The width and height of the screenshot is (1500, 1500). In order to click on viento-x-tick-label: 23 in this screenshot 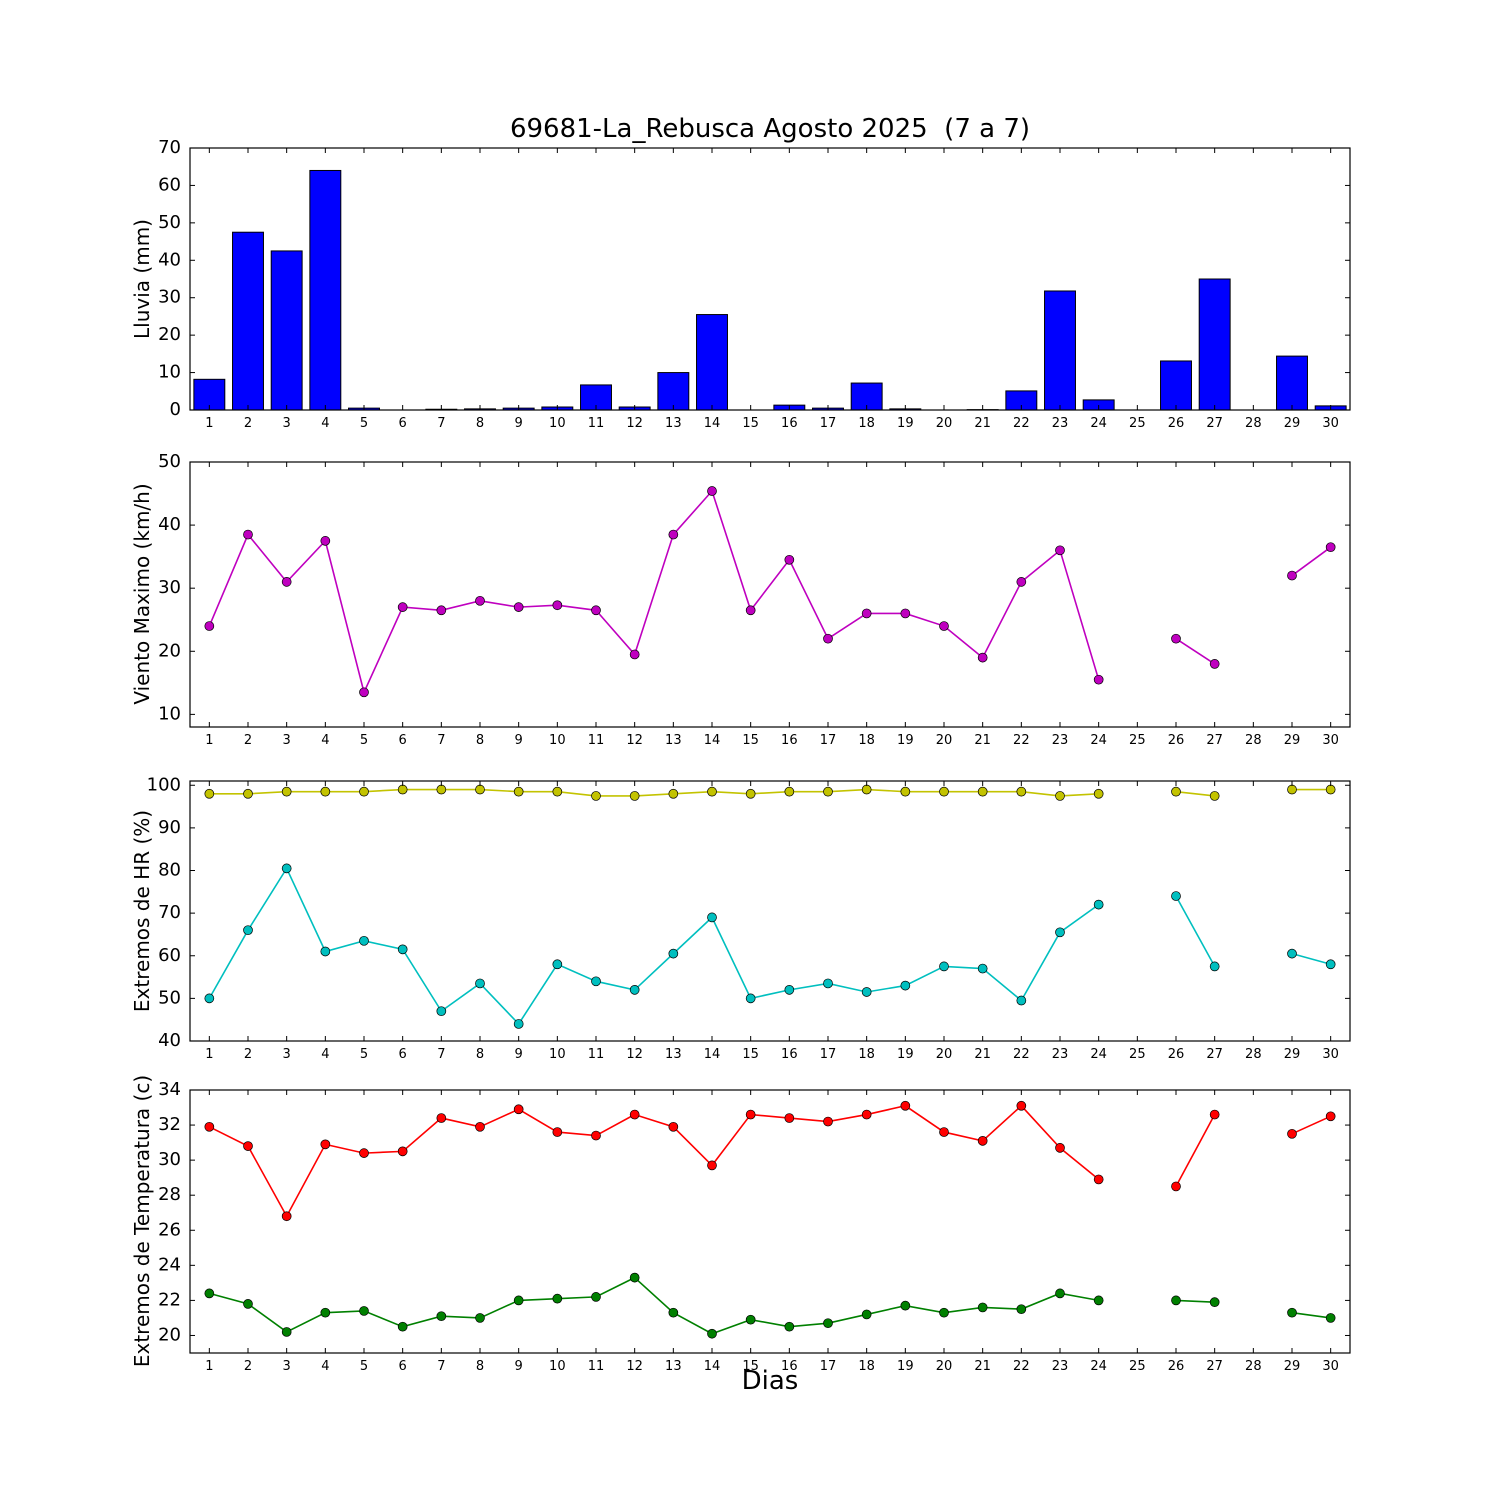, I will do `click(1060, 740)`.